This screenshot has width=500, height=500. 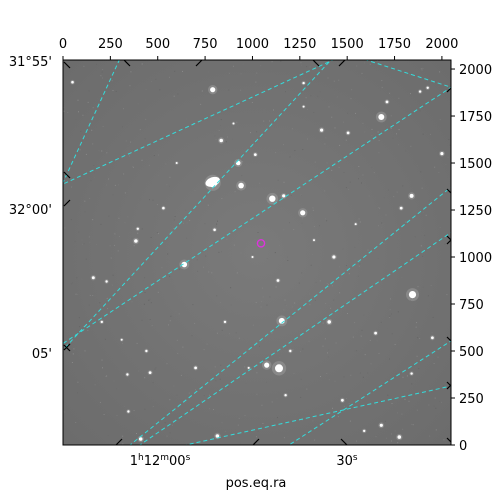 What do you see at coordinates (394, 44) in the screenshot?
I see `top-tick-label: 1750` at bounding box center [394, 44].